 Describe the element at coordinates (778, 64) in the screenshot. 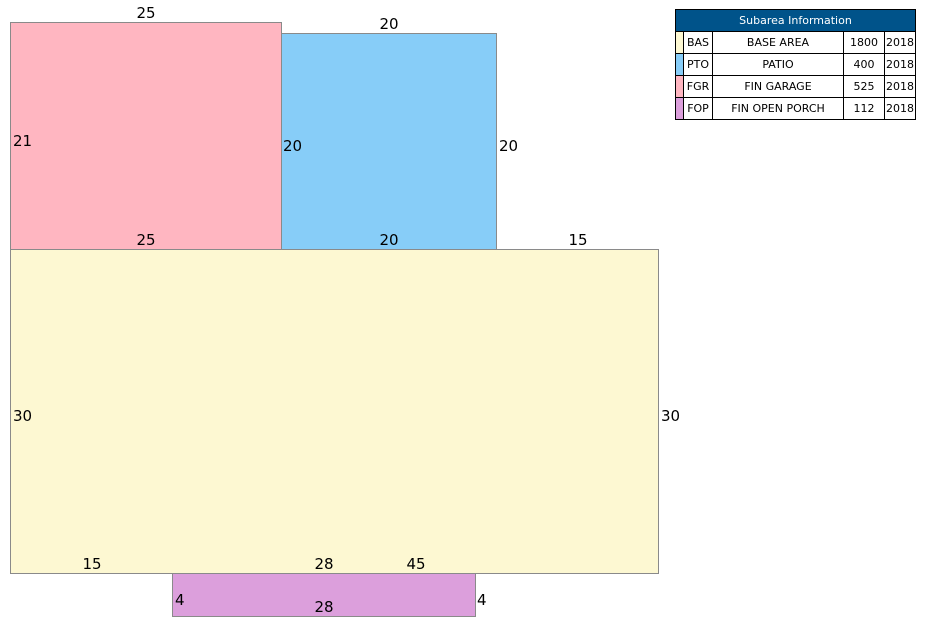

I see `legend-description: PATIO` at that location.